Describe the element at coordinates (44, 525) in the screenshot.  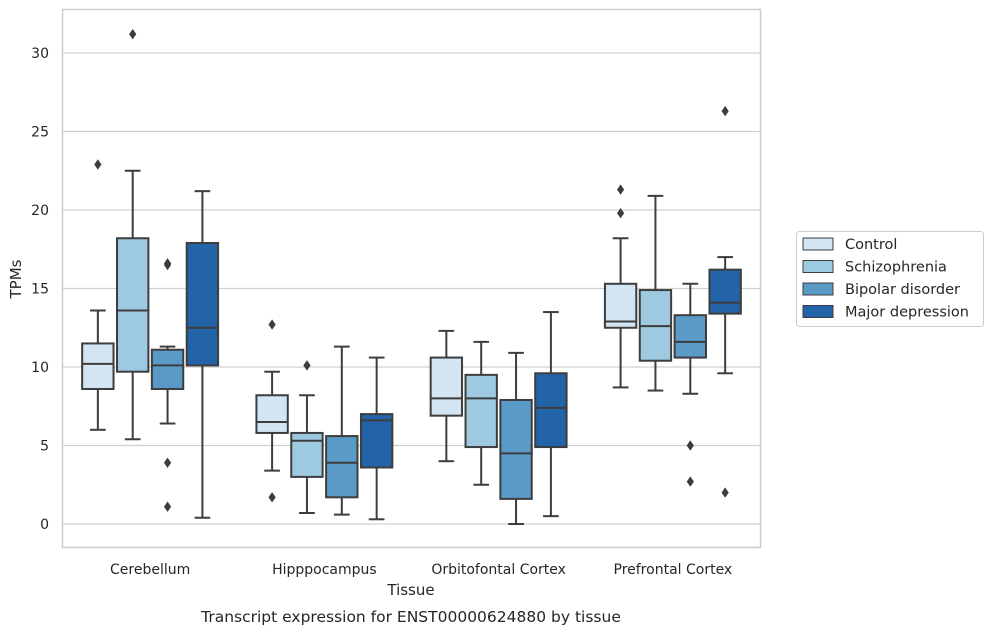
I see `y-tick-label: 0` at that location.